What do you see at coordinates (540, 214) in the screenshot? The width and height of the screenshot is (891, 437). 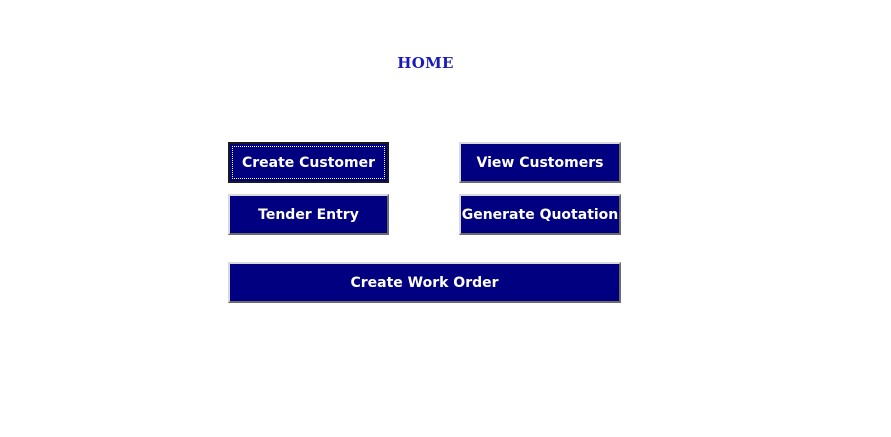 I see `generate-quotation-button: Generate Quotation` at bounding box center [540, 214].